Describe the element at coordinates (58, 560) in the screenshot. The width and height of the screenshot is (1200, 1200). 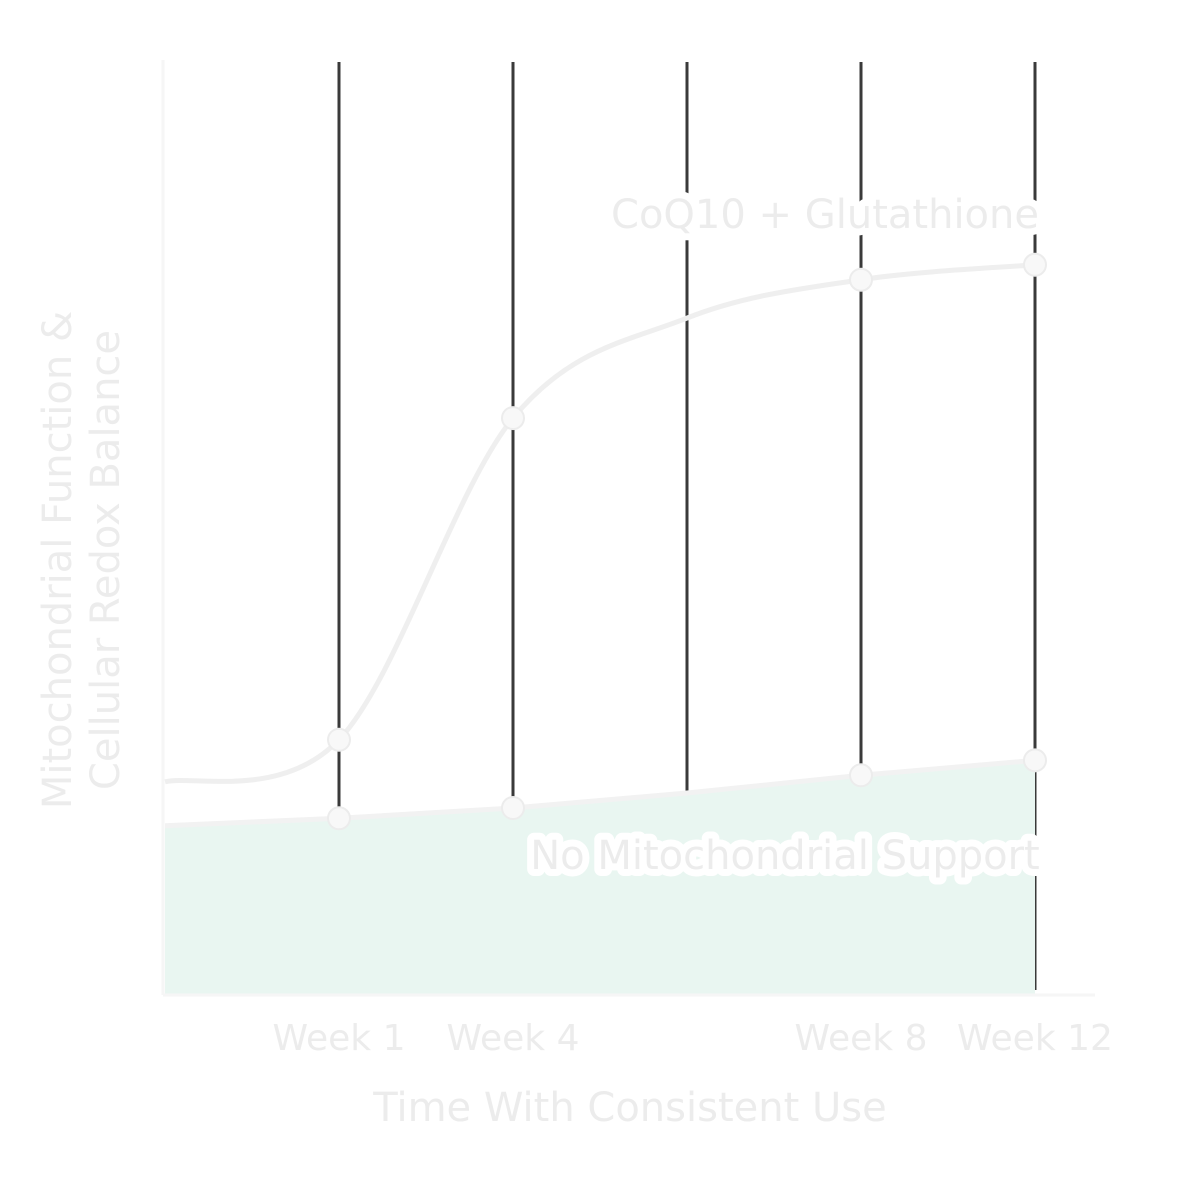
I see `y-axis-title: Mitochondrial Function &` at that location.